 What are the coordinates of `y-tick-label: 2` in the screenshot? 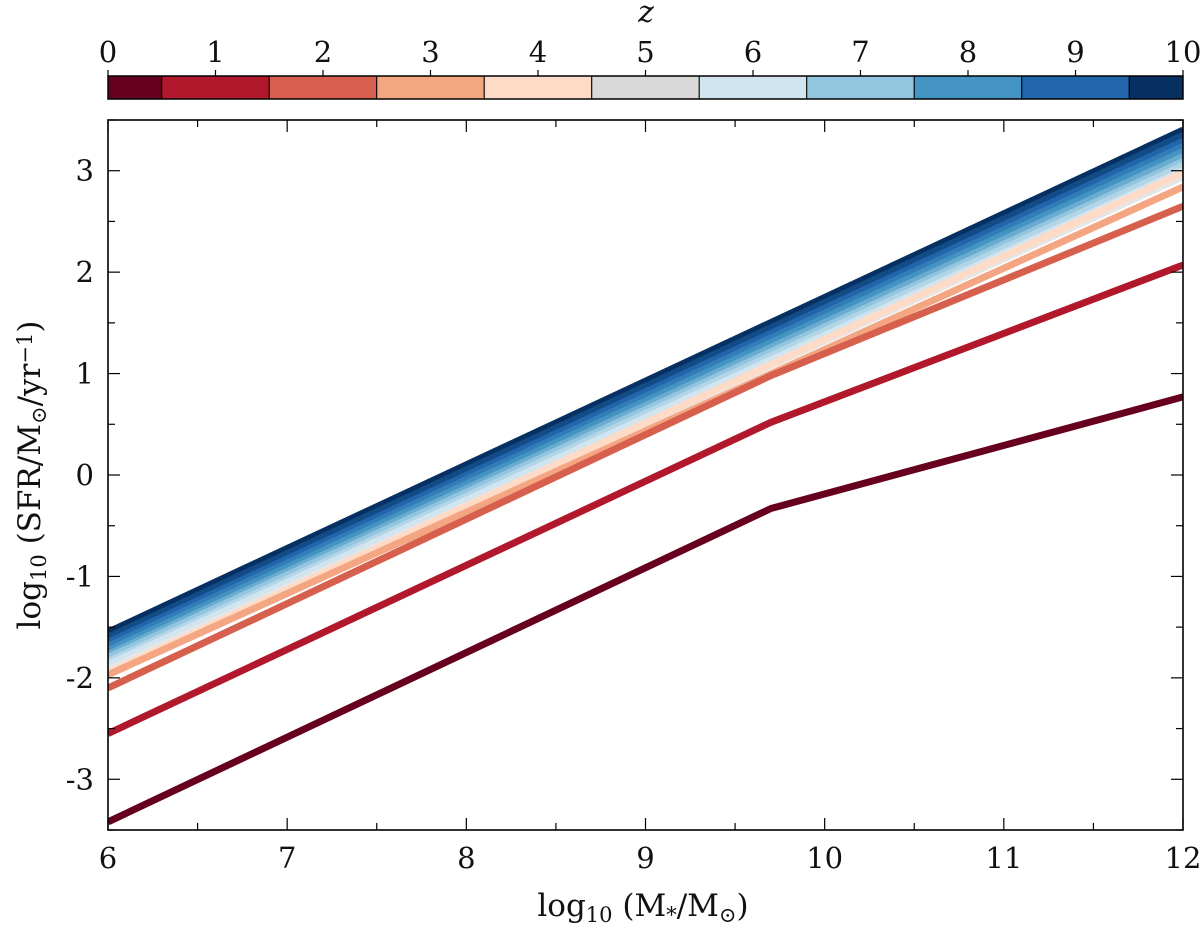 It's located at (85, 272).